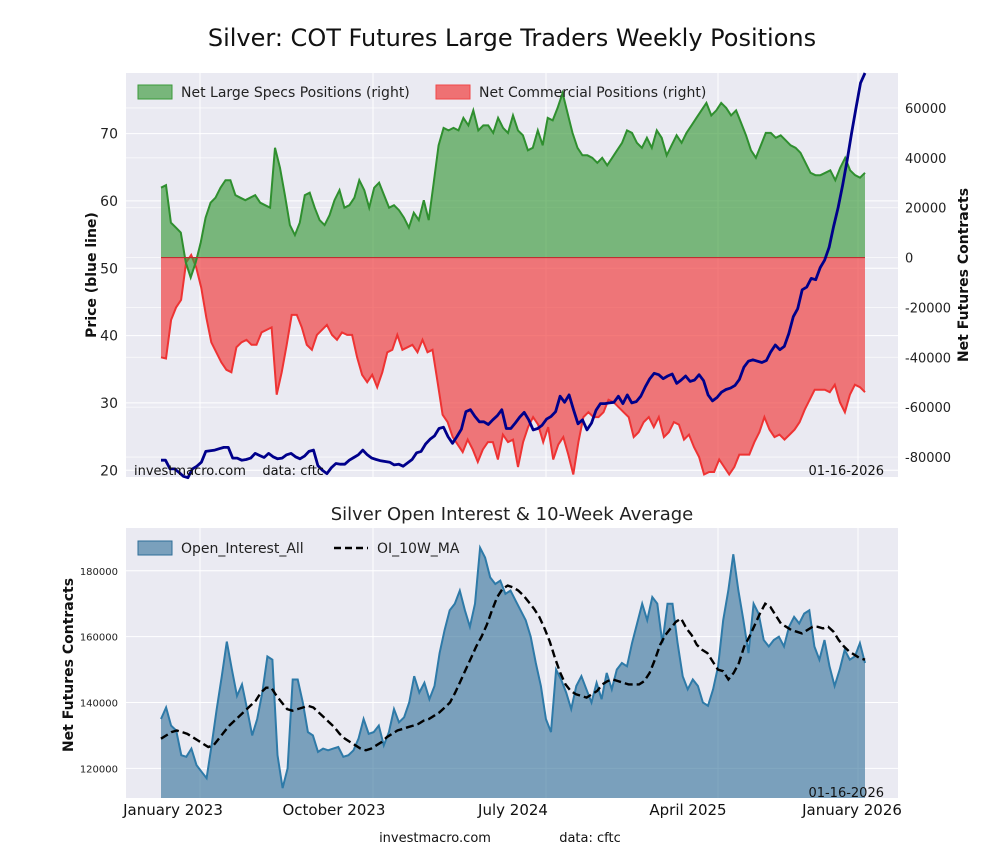  What do you see at coordinates (109, 269) in the screenshot?
I see `top-left-tick-label: 50` at bounding box center [109, 269].